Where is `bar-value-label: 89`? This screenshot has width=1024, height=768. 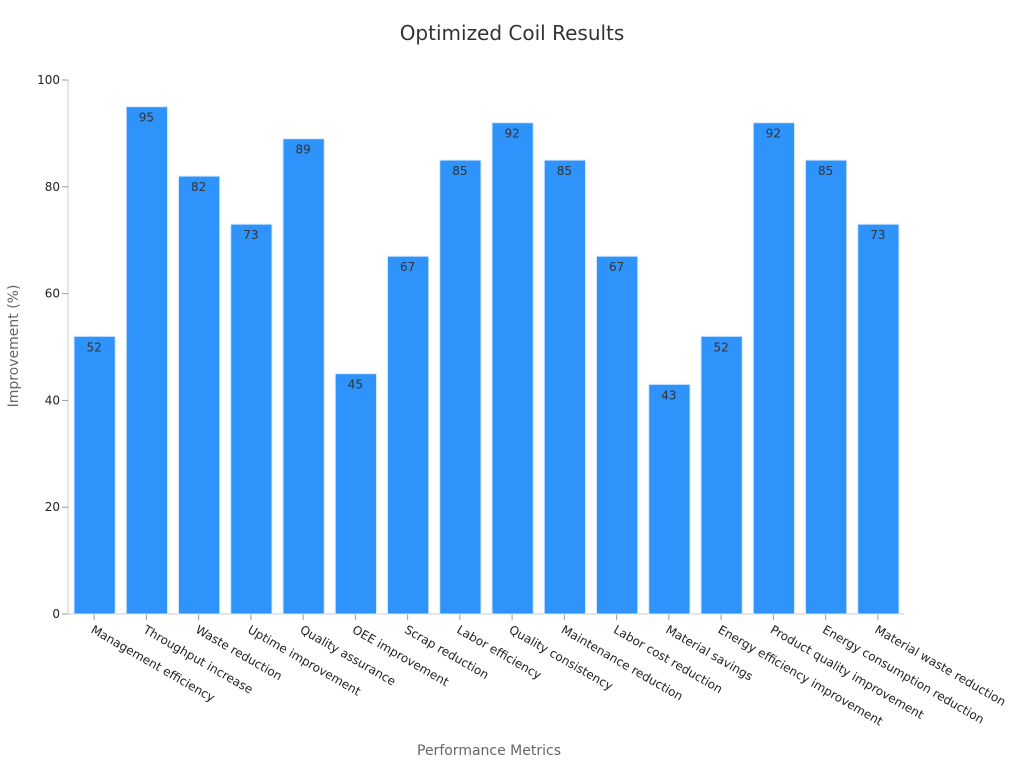 bar-value-label: 89 is located at coordinates (302, 150).